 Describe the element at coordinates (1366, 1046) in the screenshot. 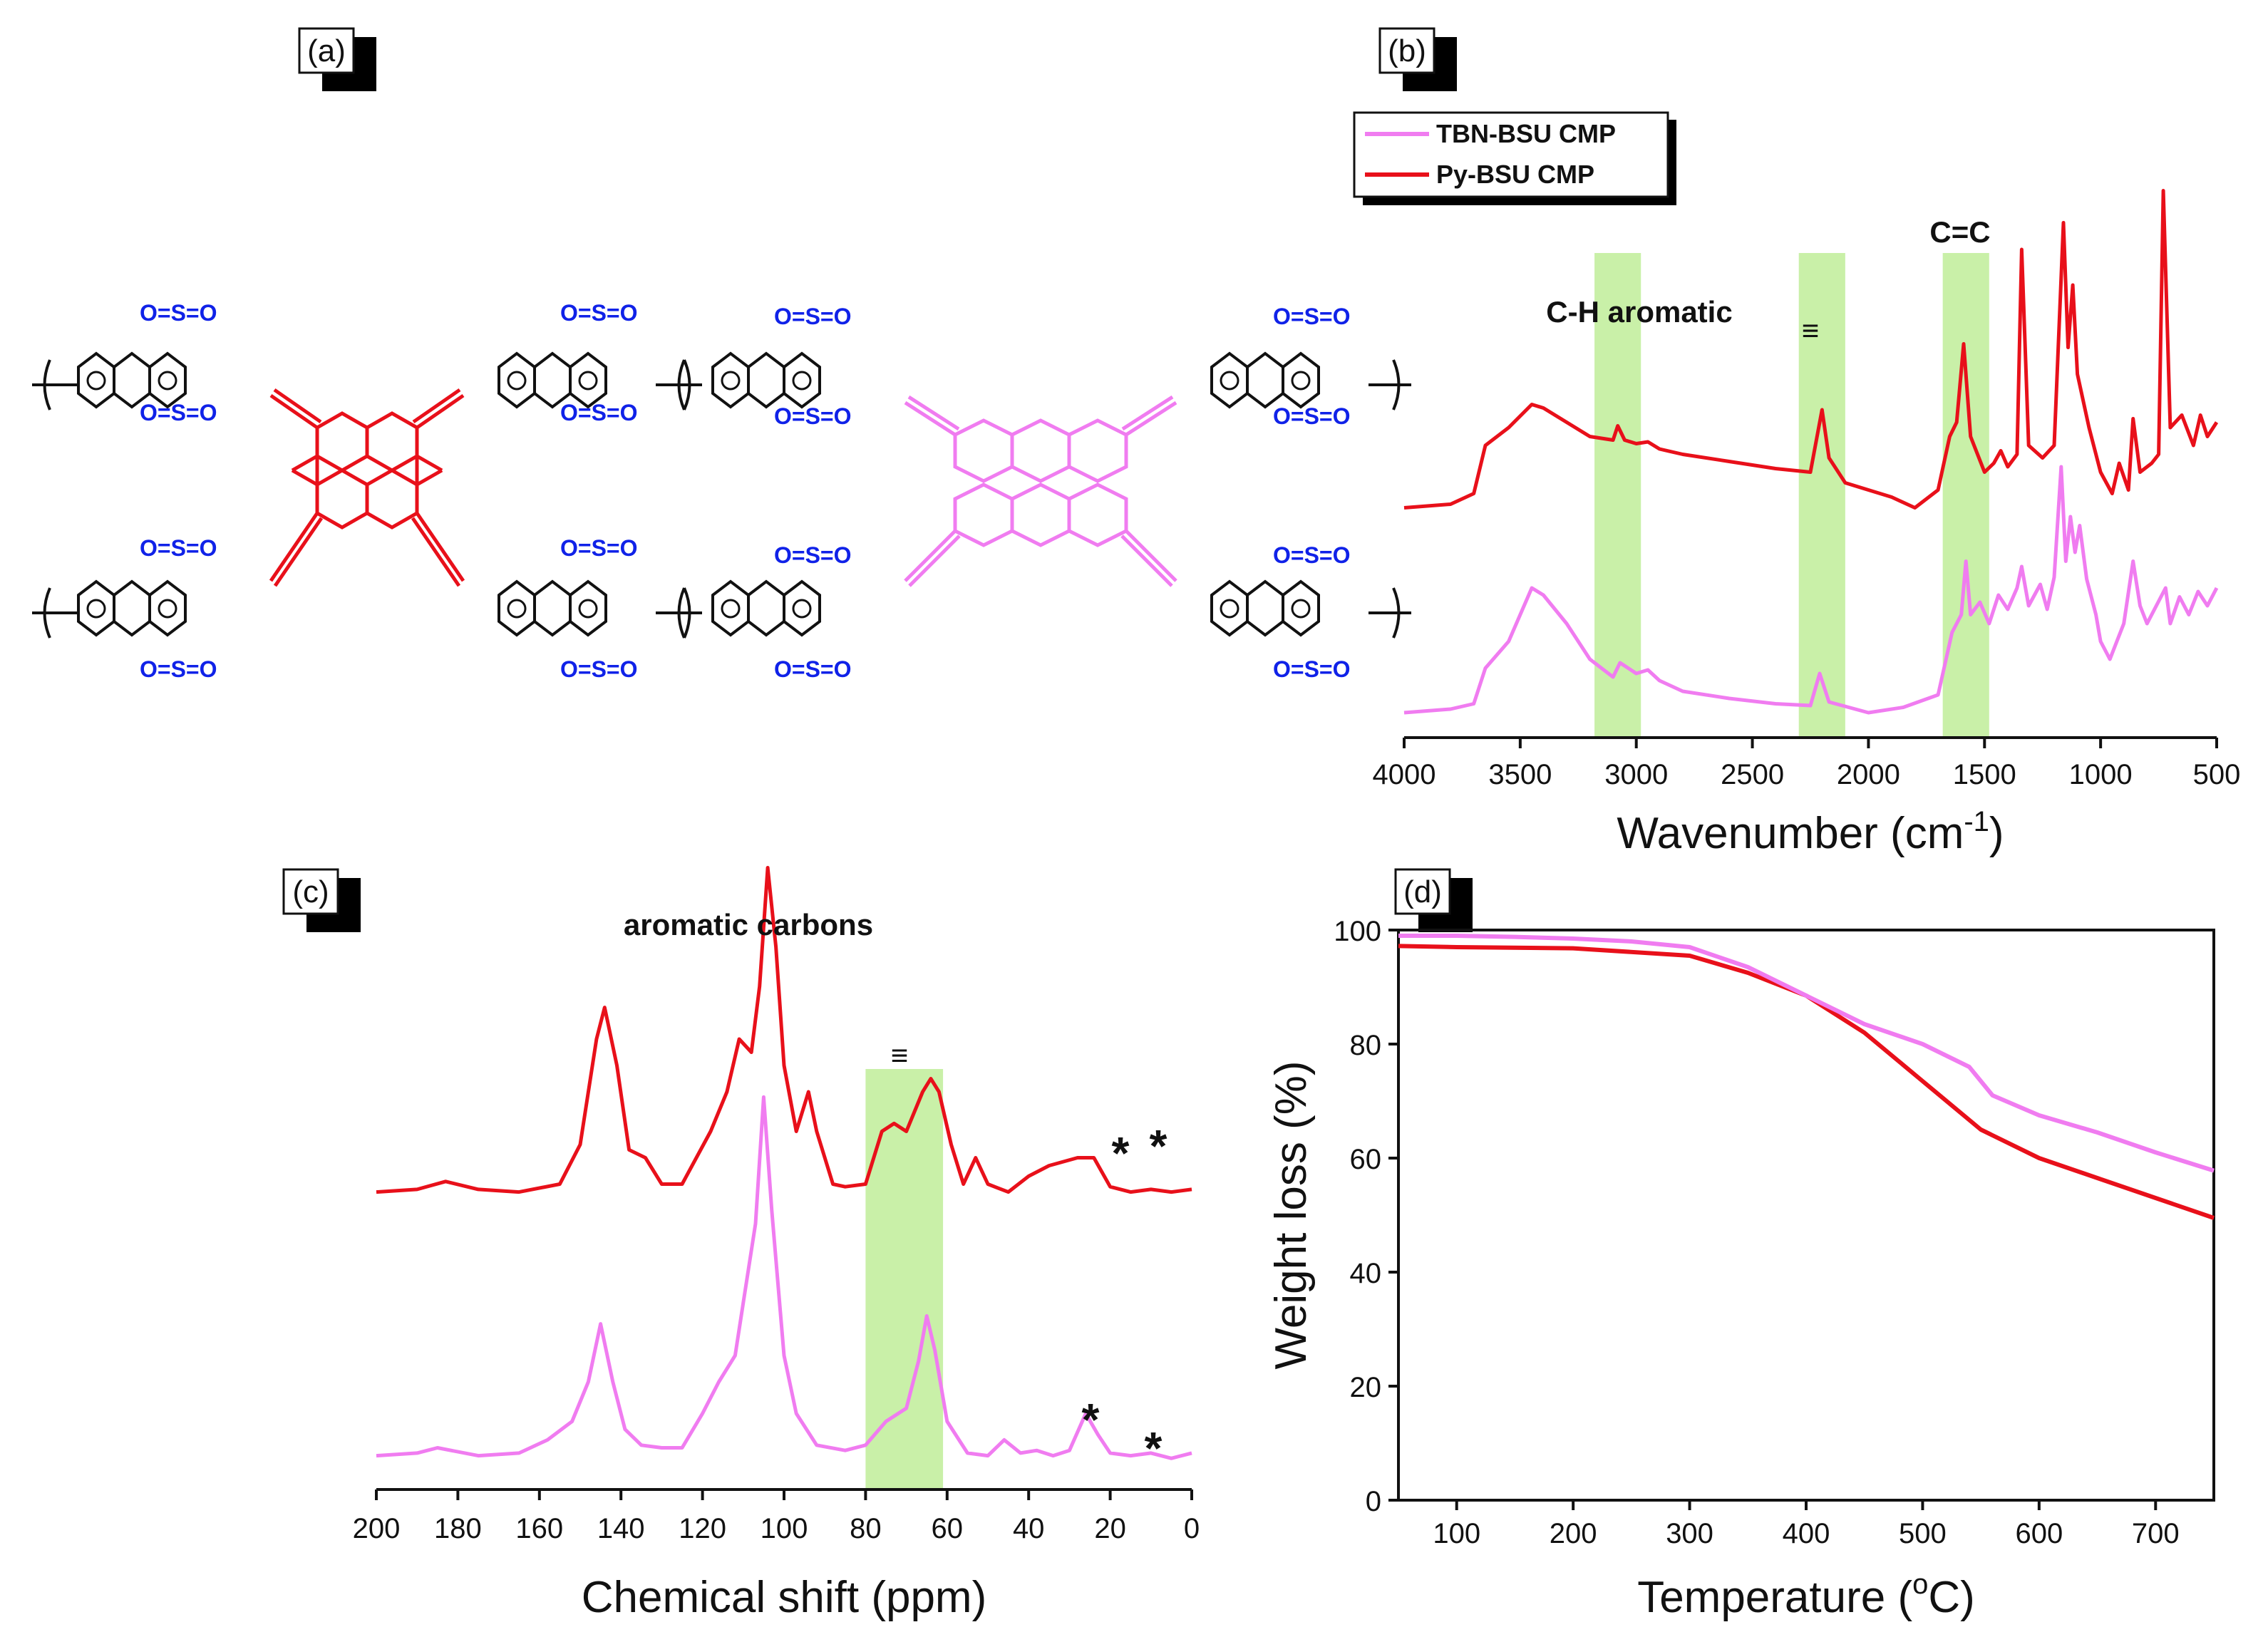

I see `y-tick-label: 80` at that location.